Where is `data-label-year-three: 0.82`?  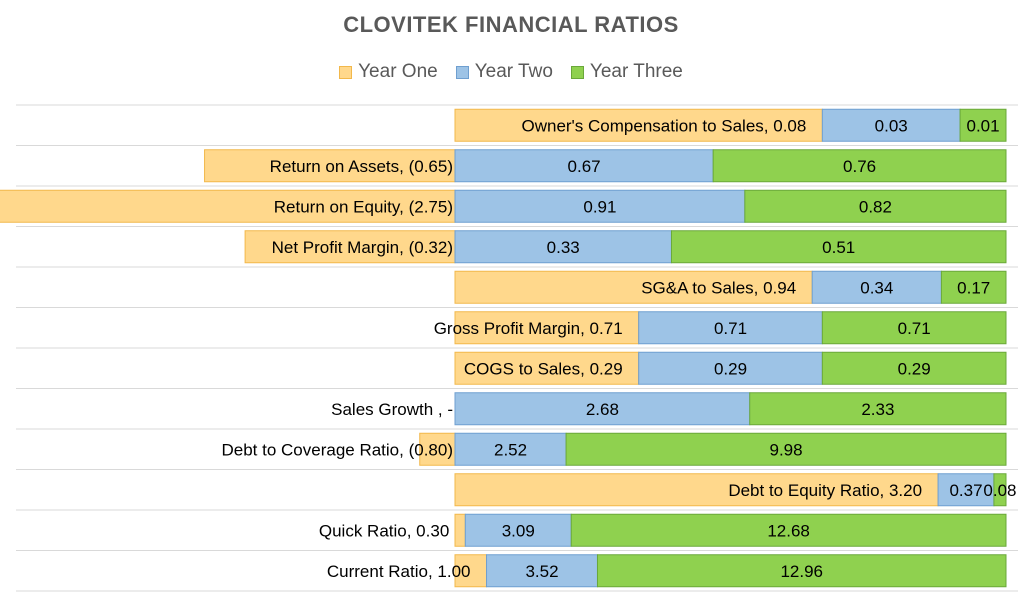
data-label-year-three: 0.82 is located at coordinates (875, 206).